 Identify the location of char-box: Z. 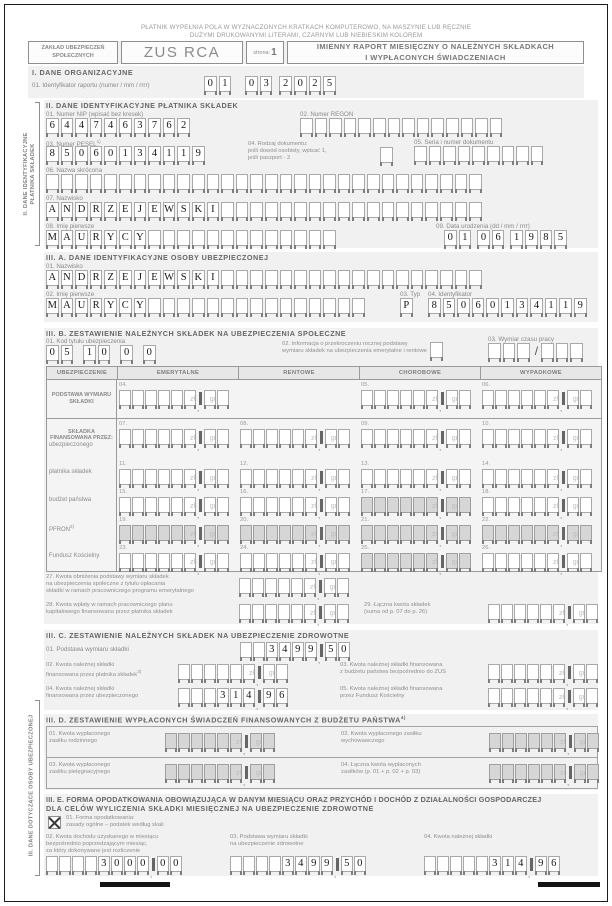
(110, 211).